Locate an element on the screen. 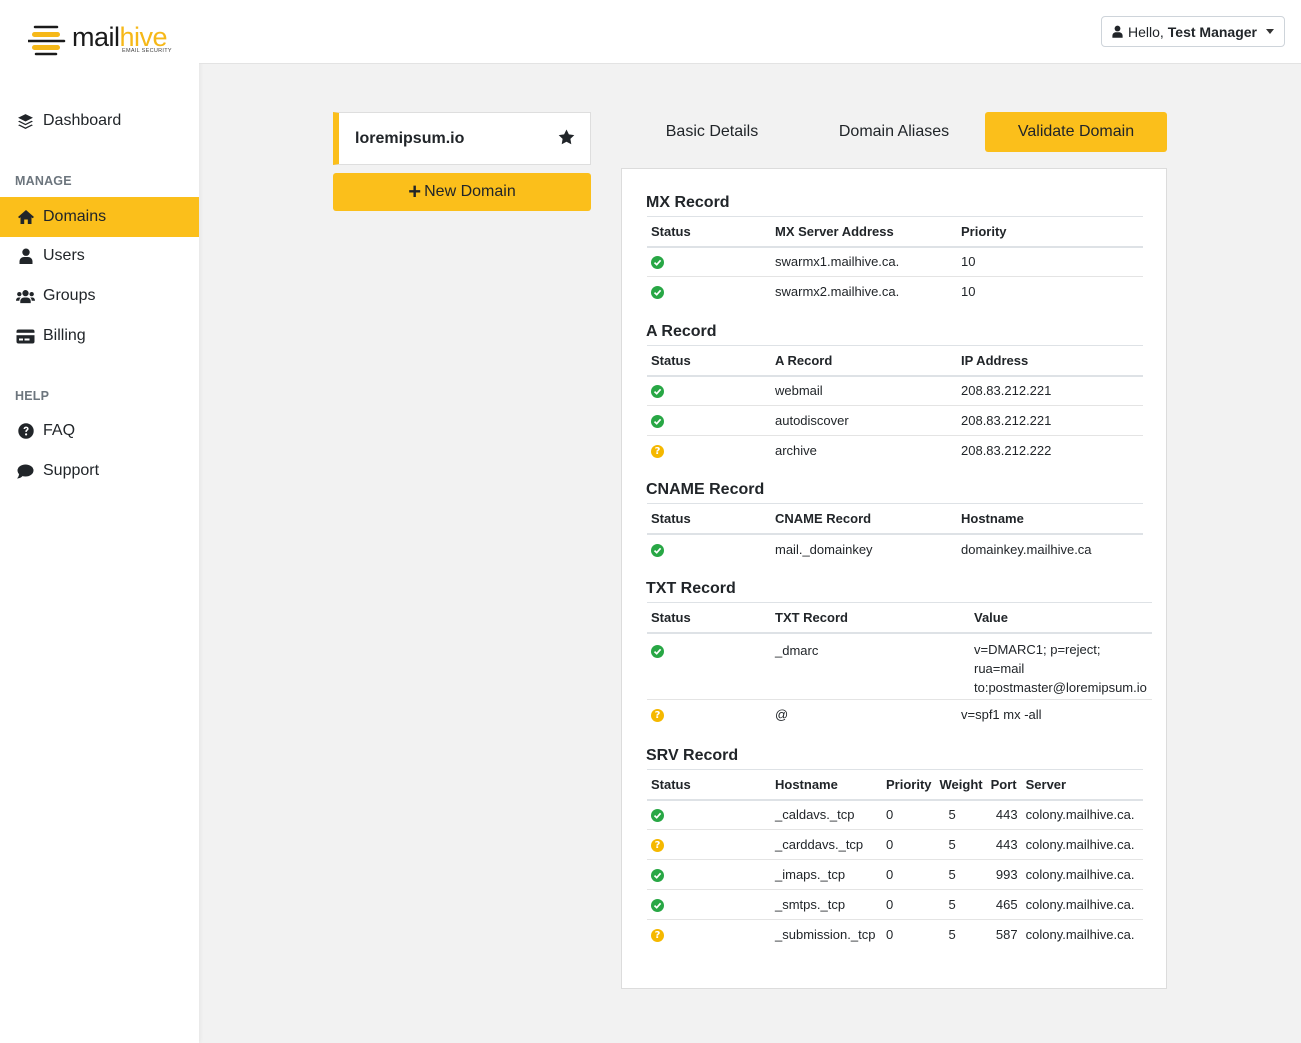  layers-icon is located at coordinates (25, 121).